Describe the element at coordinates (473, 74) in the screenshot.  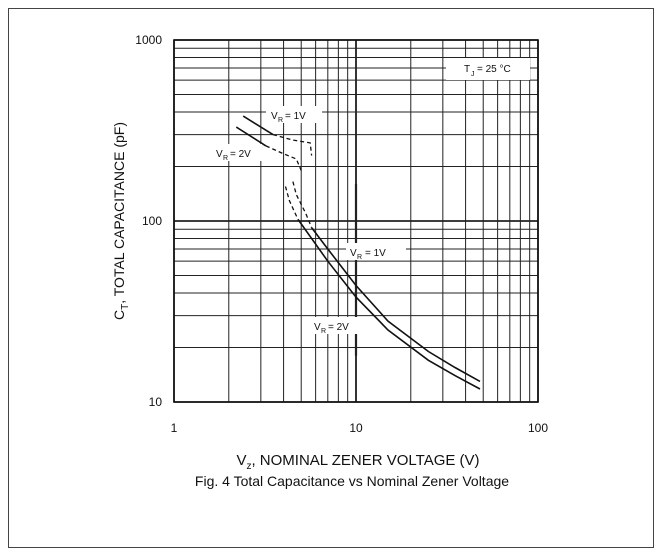
I see `tj-sub: J` at that location.